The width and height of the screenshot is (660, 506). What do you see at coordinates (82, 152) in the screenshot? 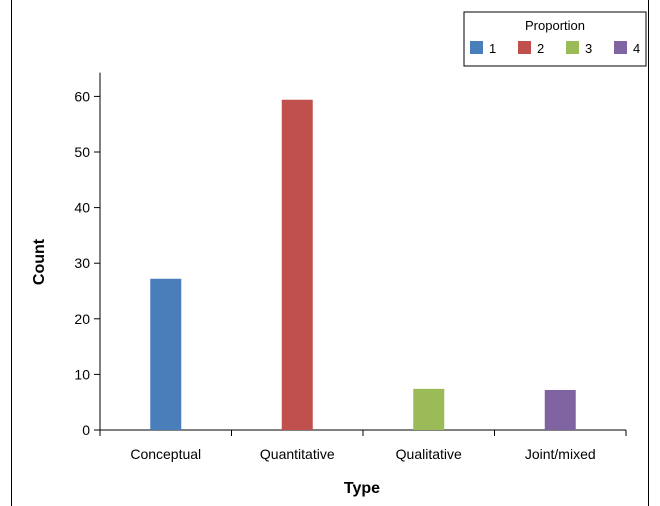
I see `y-tick-label: 50` at bounding box center [82, 152].